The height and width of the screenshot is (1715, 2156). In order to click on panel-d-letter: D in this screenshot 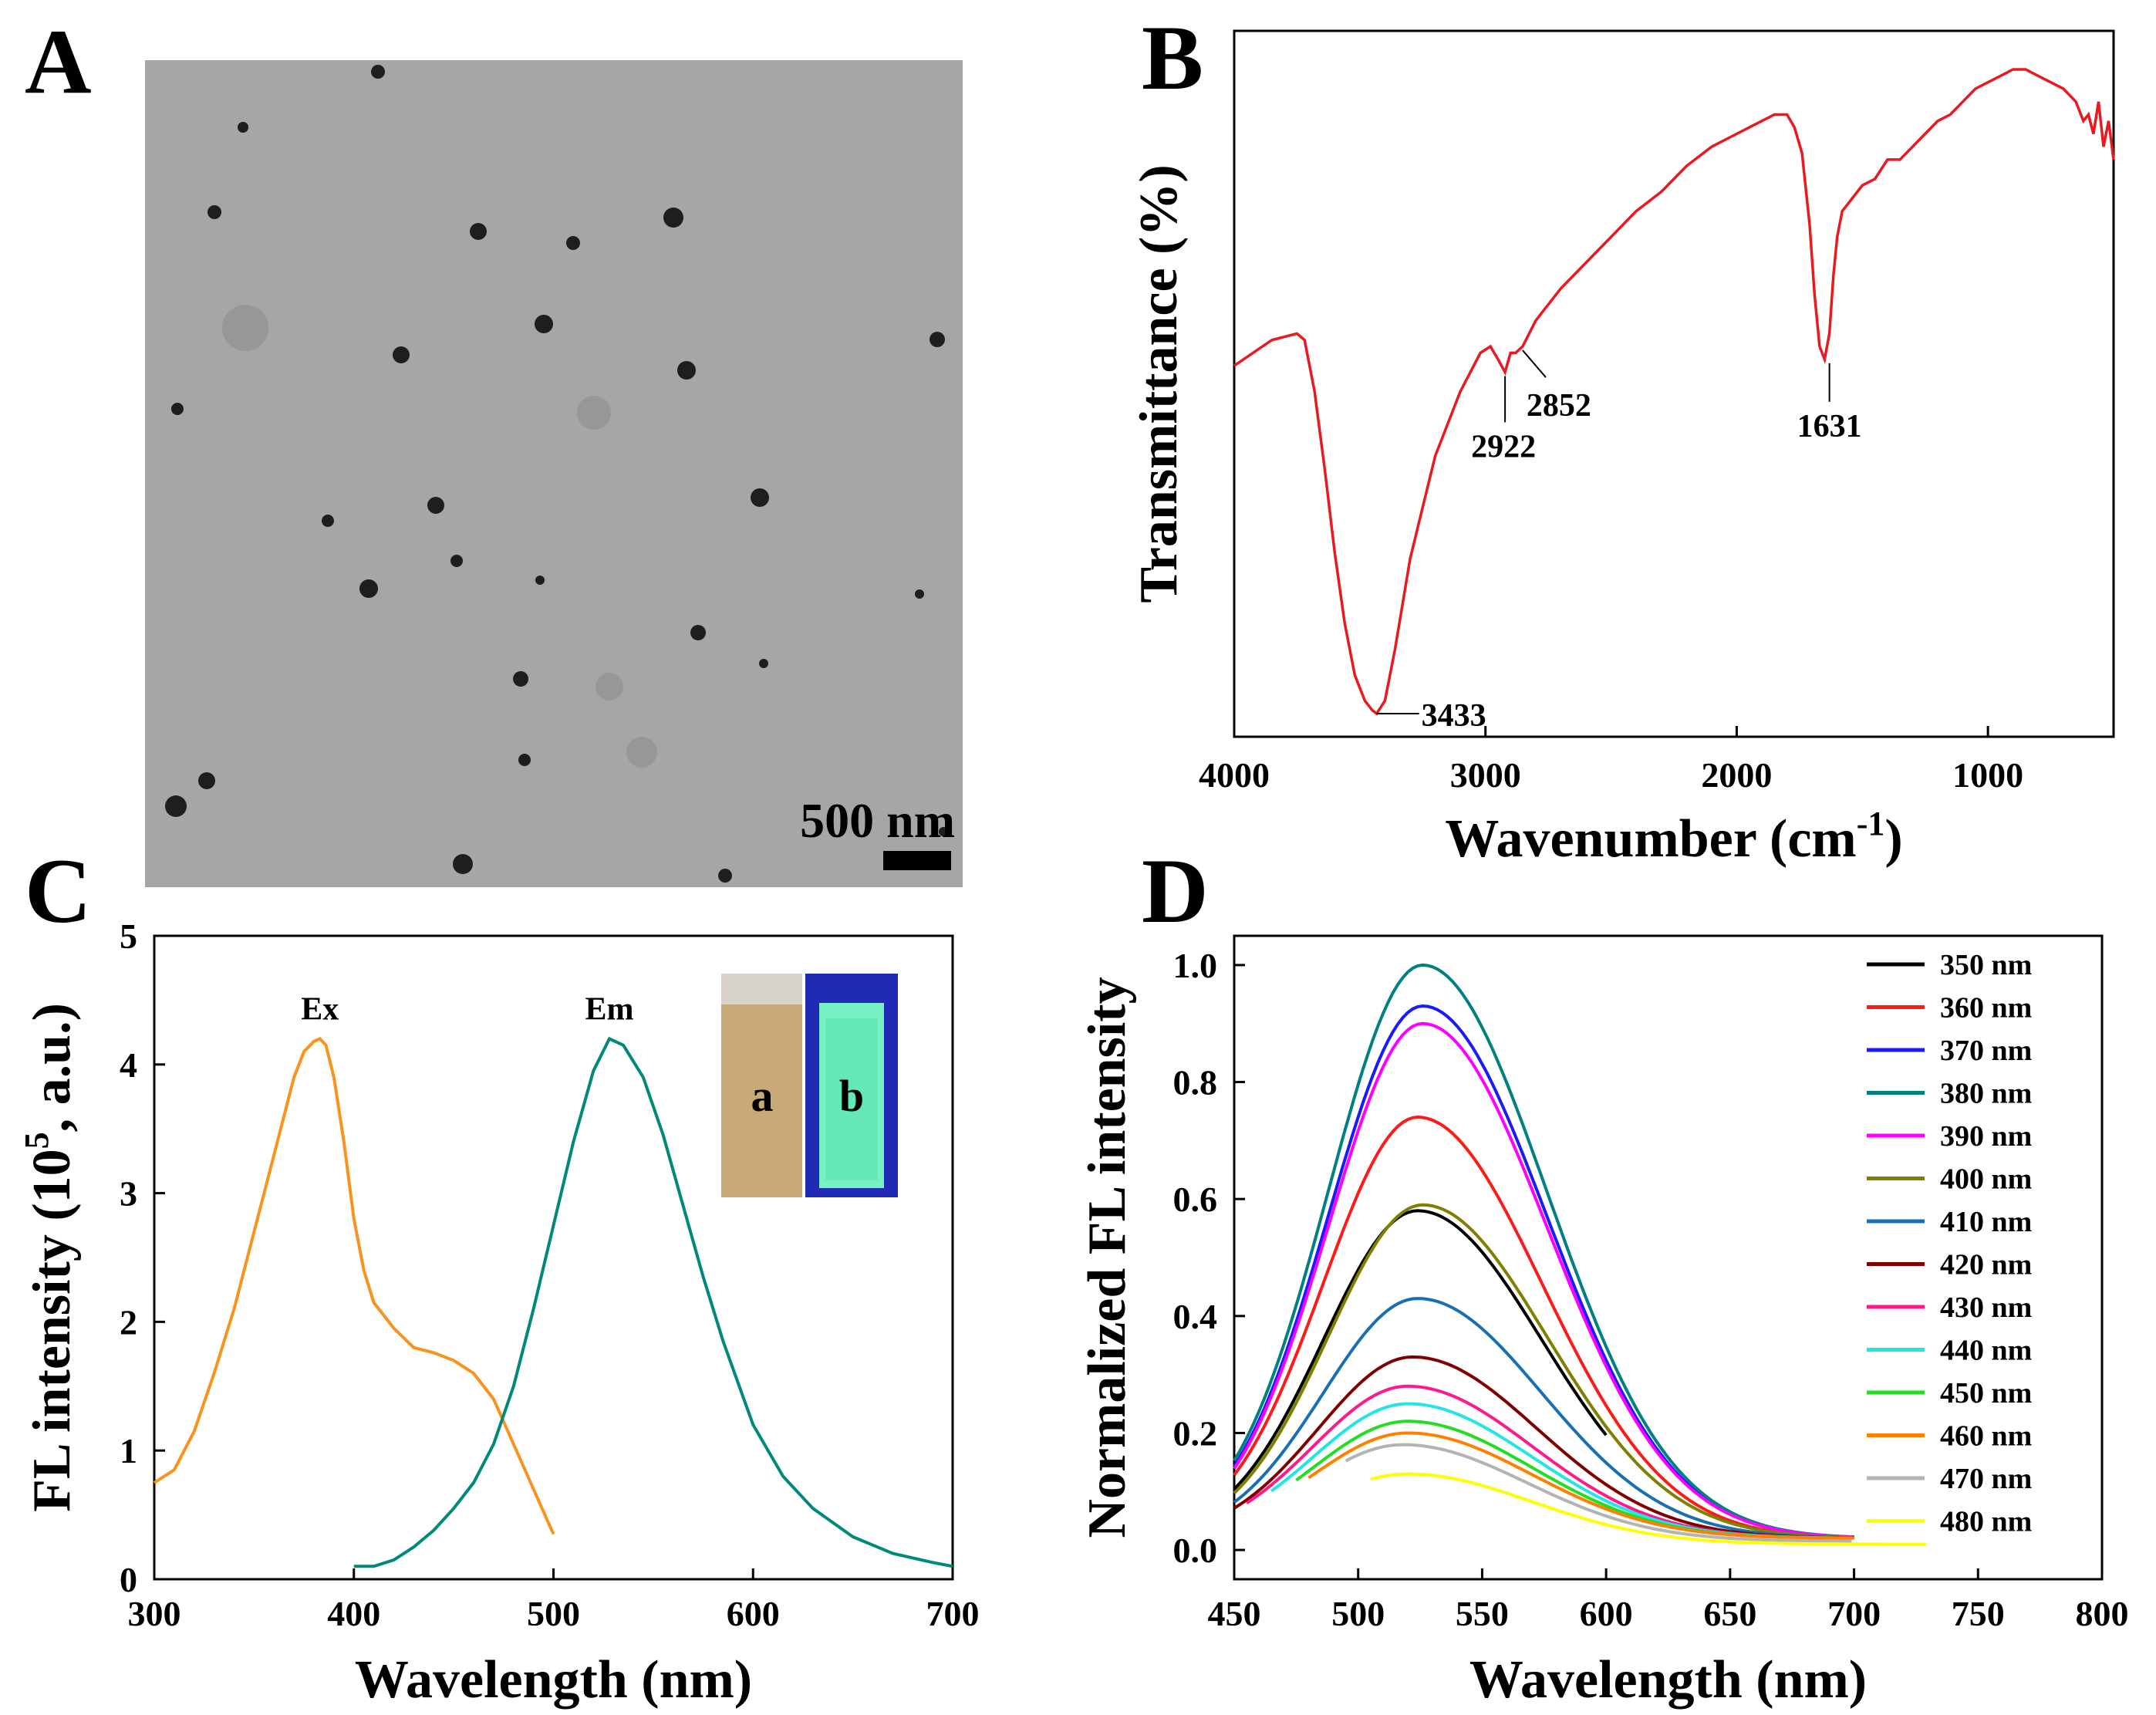, I will do `click(1175, 890)`.